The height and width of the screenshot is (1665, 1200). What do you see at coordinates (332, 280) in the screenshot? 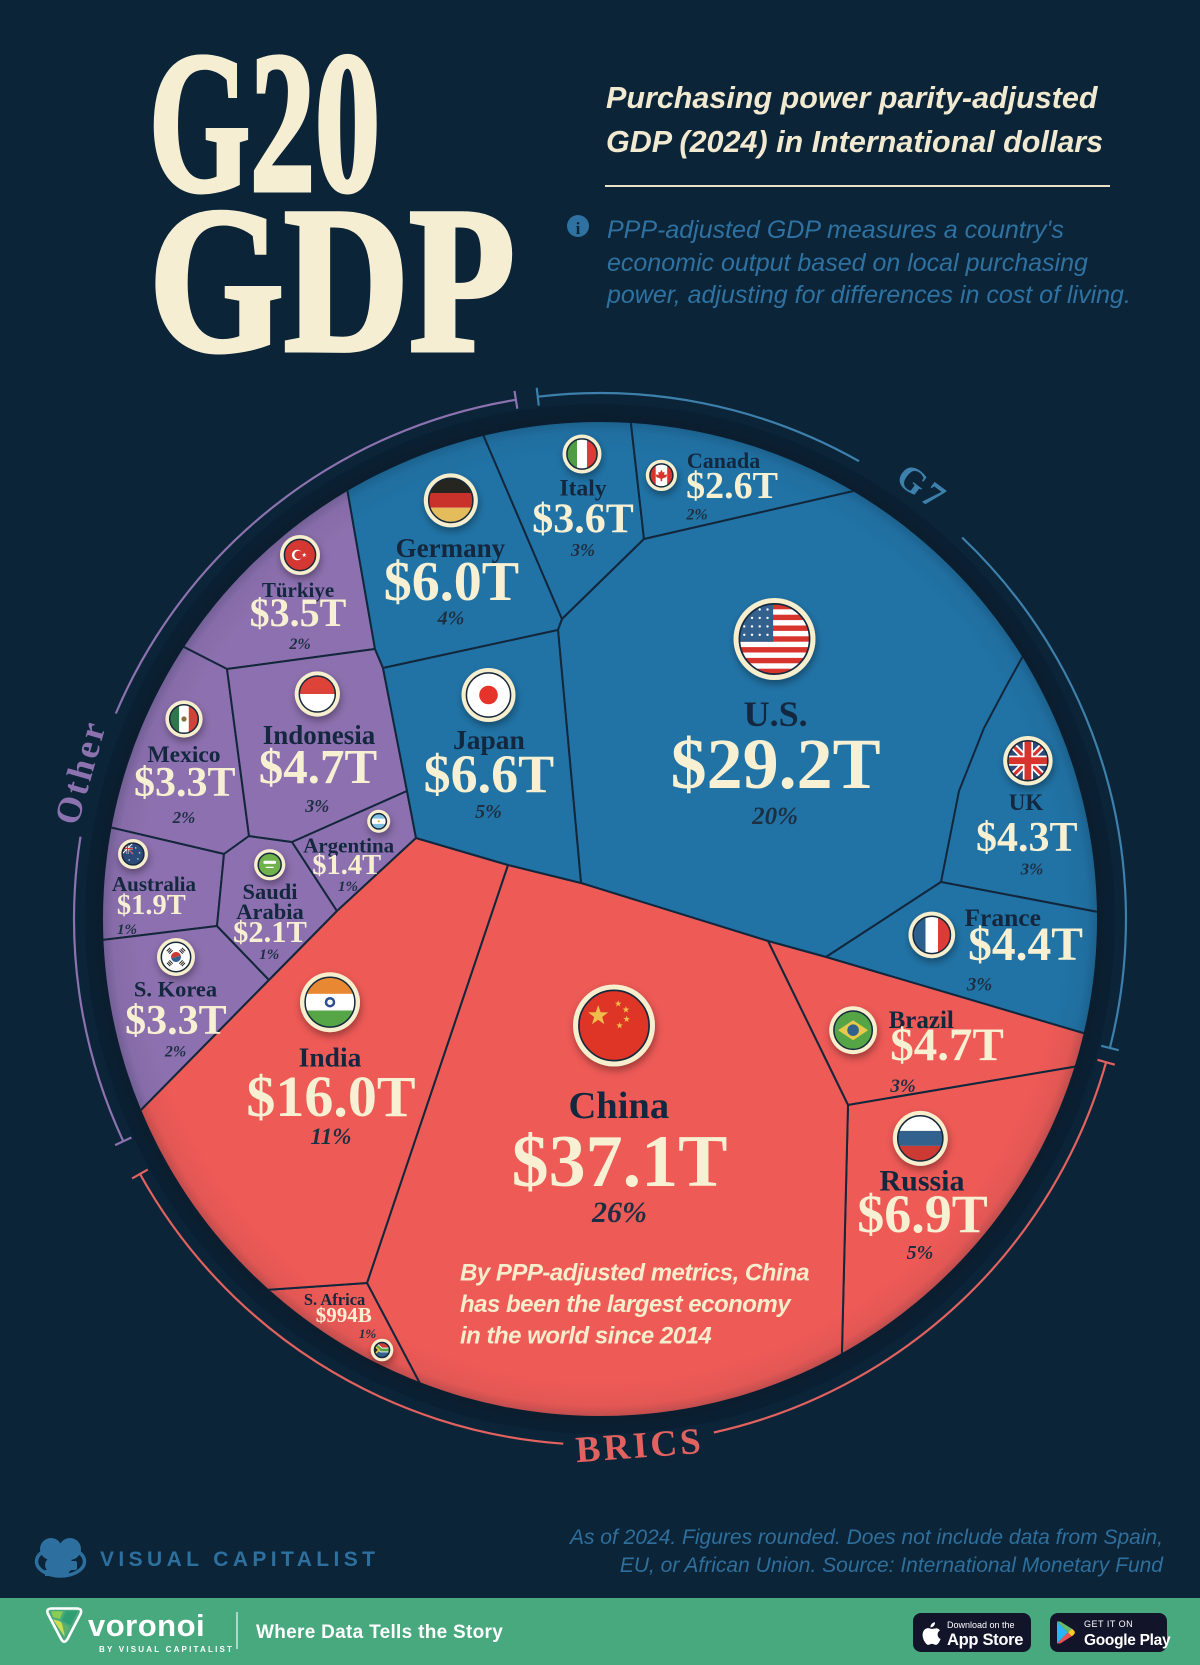
I see `svg-text: GDP` at bounding box center [332, 280].